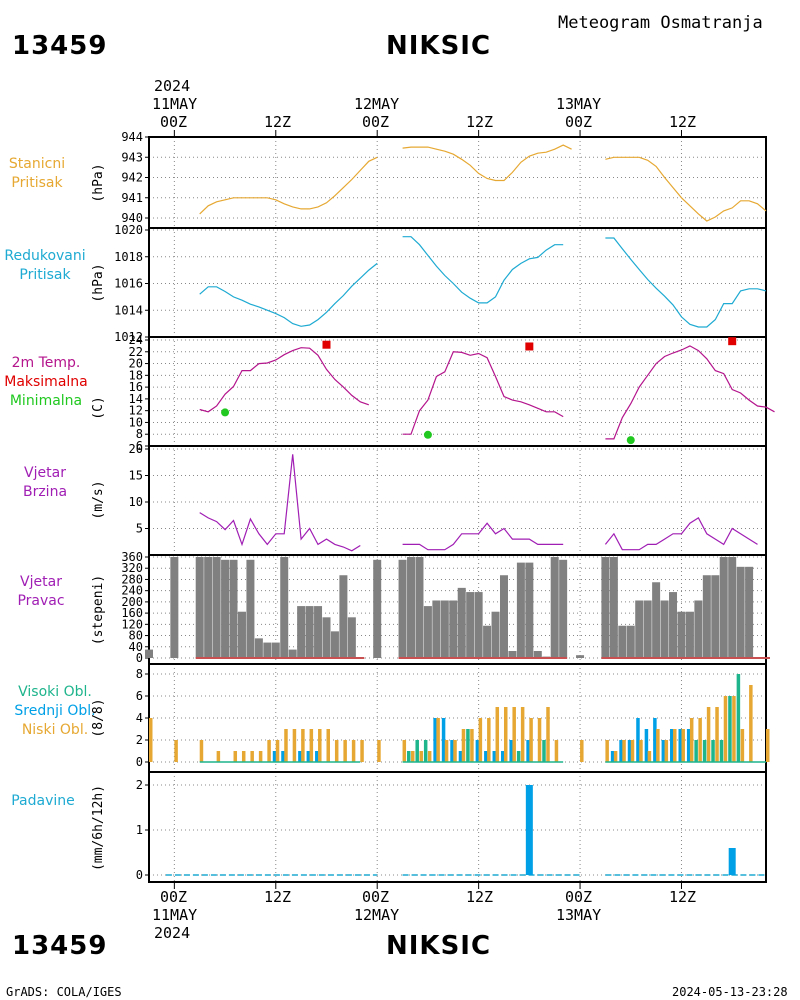 Image resolution: width=800 pixels, height=1000 pixels. I want to click on label-line: Maksimalna, so click(46, 382).